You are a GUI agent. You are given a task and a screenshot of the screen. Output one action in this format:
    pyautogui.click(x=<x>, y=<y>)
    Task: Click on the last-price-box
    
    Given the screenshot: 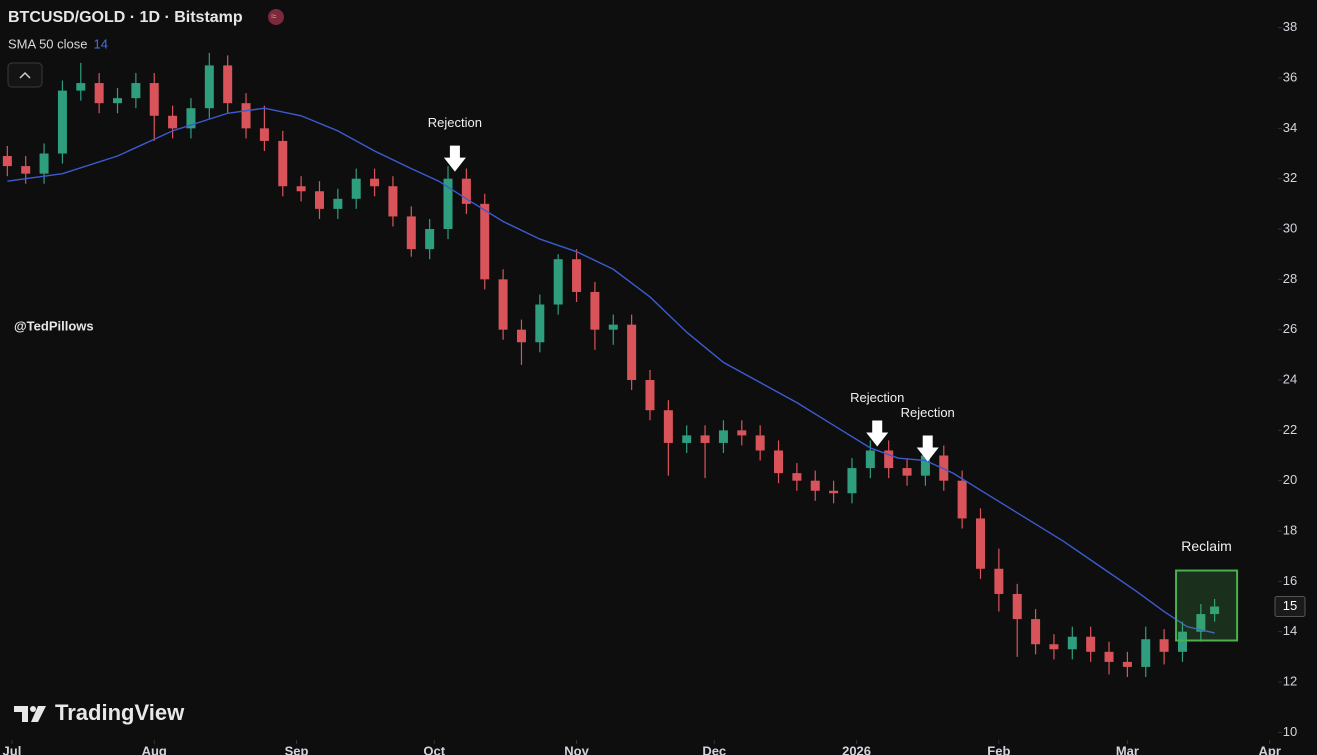 What is the action you would take?
    pyautogui.click(x=1290, y=607)
    